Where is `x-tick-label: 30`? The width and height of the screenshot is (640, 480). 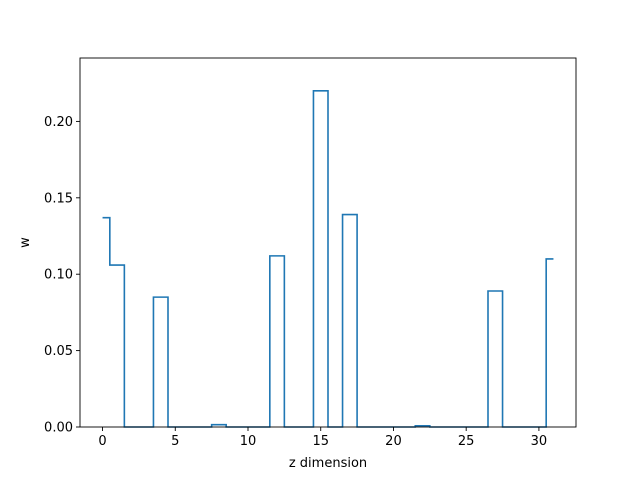
x-tick-label: 30 is located at coordinates (539, 441).